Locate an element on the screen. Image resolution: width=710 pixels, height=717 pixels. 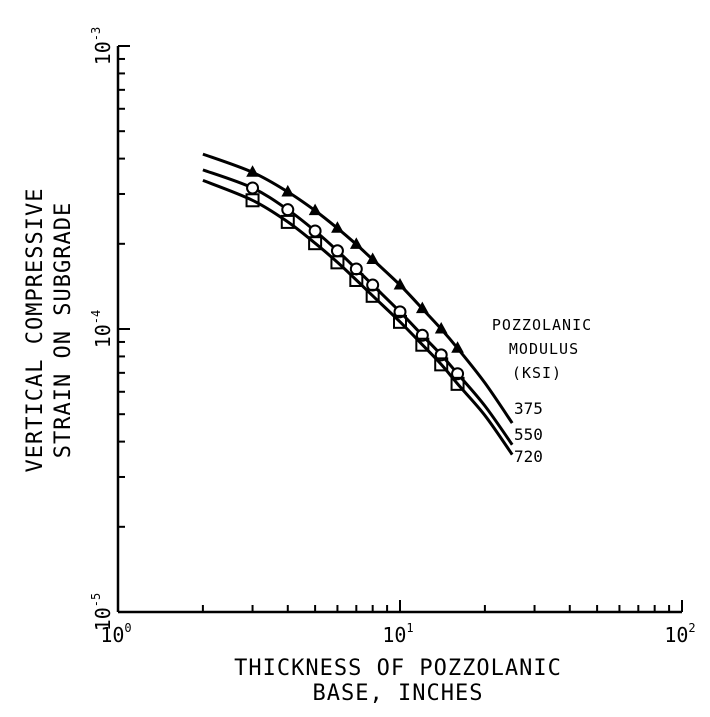
x-tick-label-0: 10⁰ is located at coordinates (115, 634).